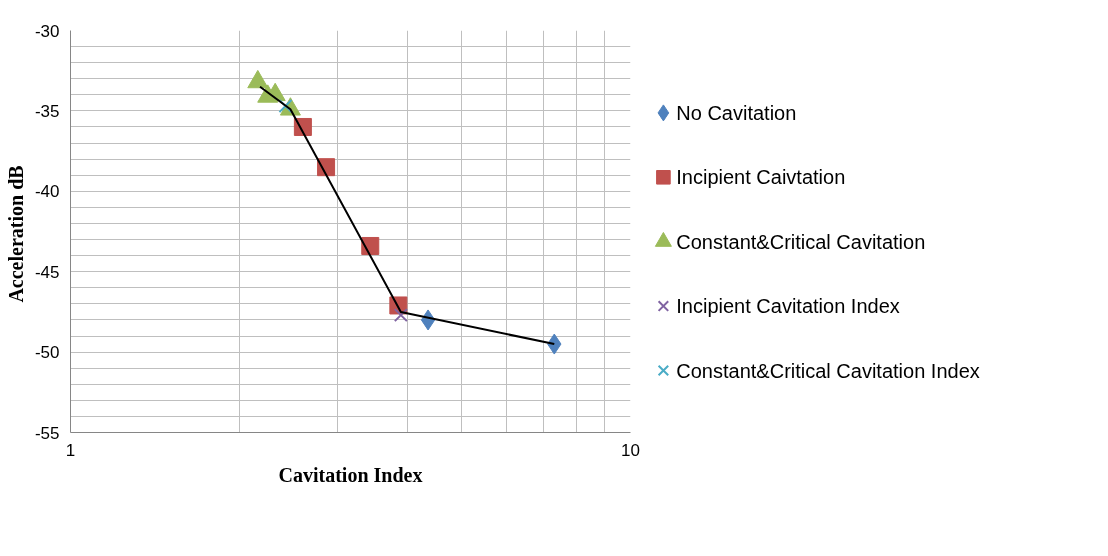 The width and height of the screenshot is (1108, 556). What do you see at coordinates (736, 112) in the screenshot?
I see `legend-label: No Cavitation` at bounding box center [736, 112].